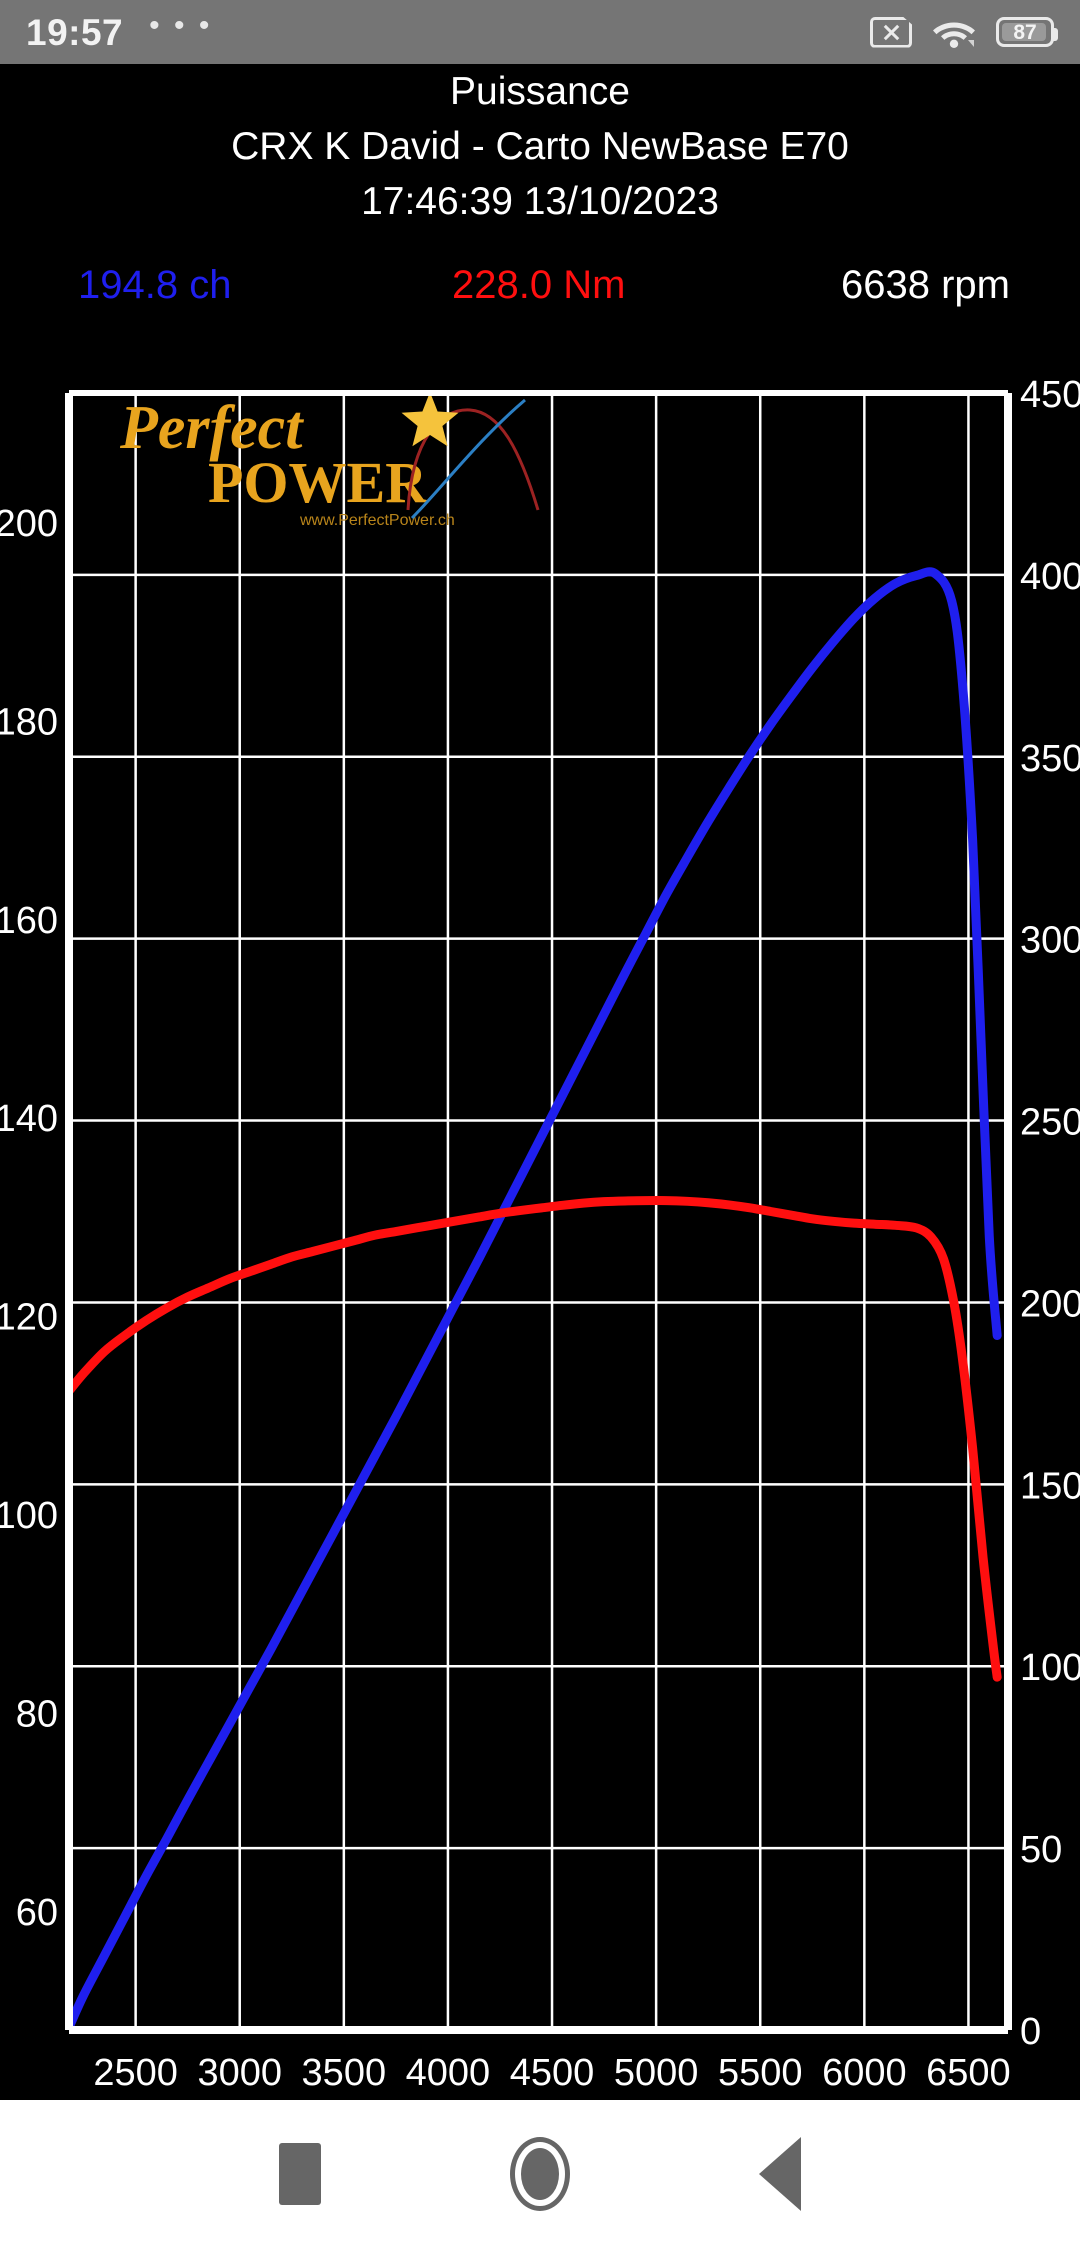 This screenshot has height=2248, width=1080. I want to click on nav-recents-button, so click(300, 2174).